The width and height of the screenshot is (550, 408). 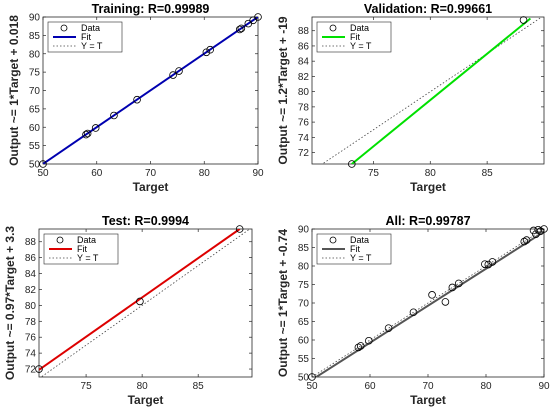 I want to click on legend-marker-data-test, so click(x=60, y=240).